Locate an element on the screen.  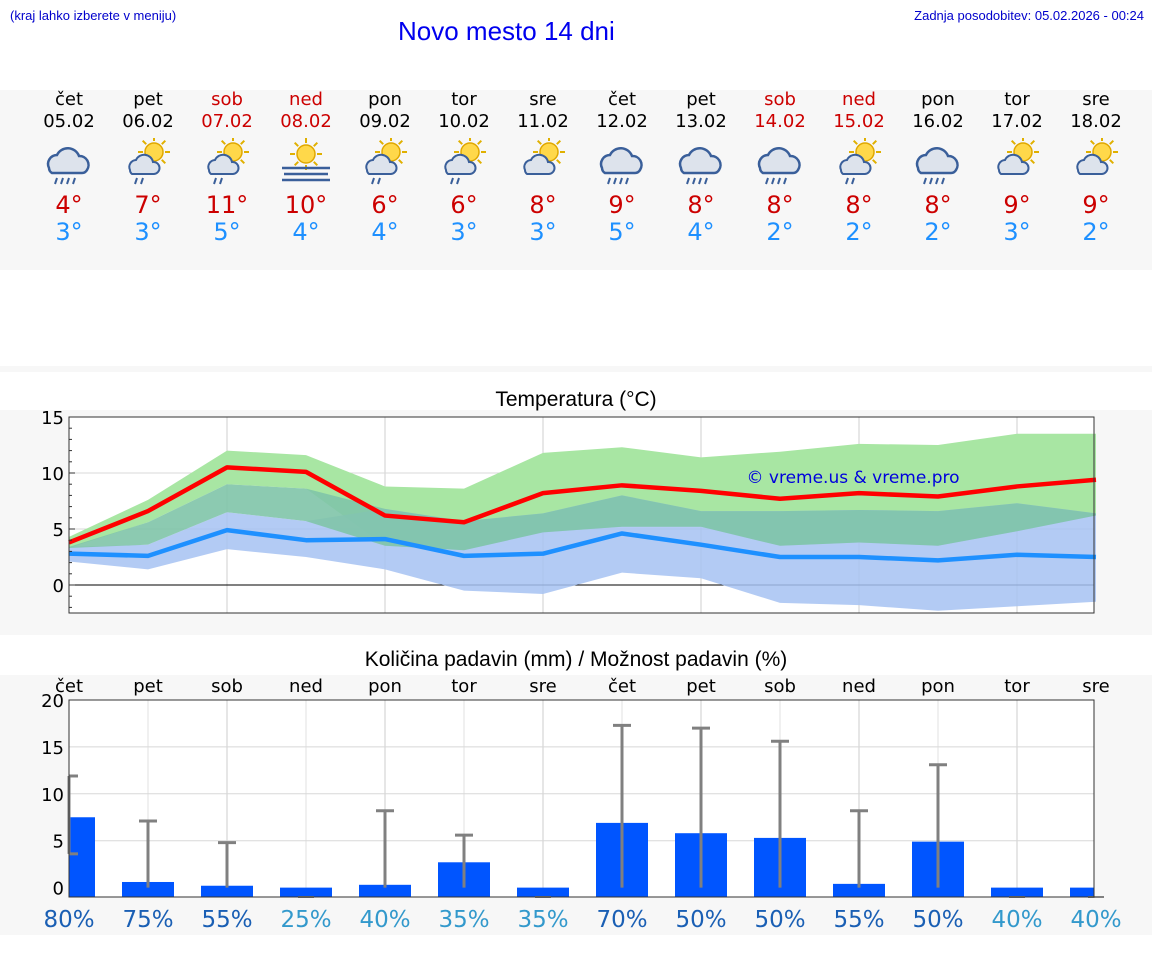
sun-fog-icon is located at coordinates (306, 160).